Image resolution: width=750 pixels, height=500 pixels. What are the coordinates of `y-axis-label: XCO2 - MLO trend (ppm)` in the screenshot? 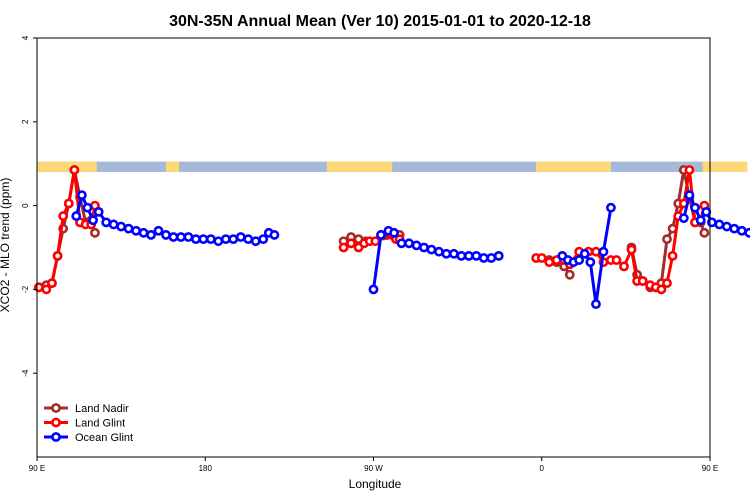 It's located at (6, 245).